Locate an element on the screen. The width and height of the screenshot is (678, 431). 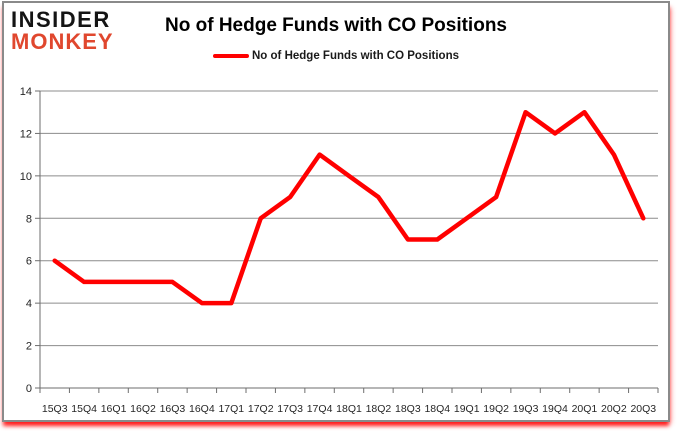
x-tick-label: 18Q1 is located at coordinates (349, 409).